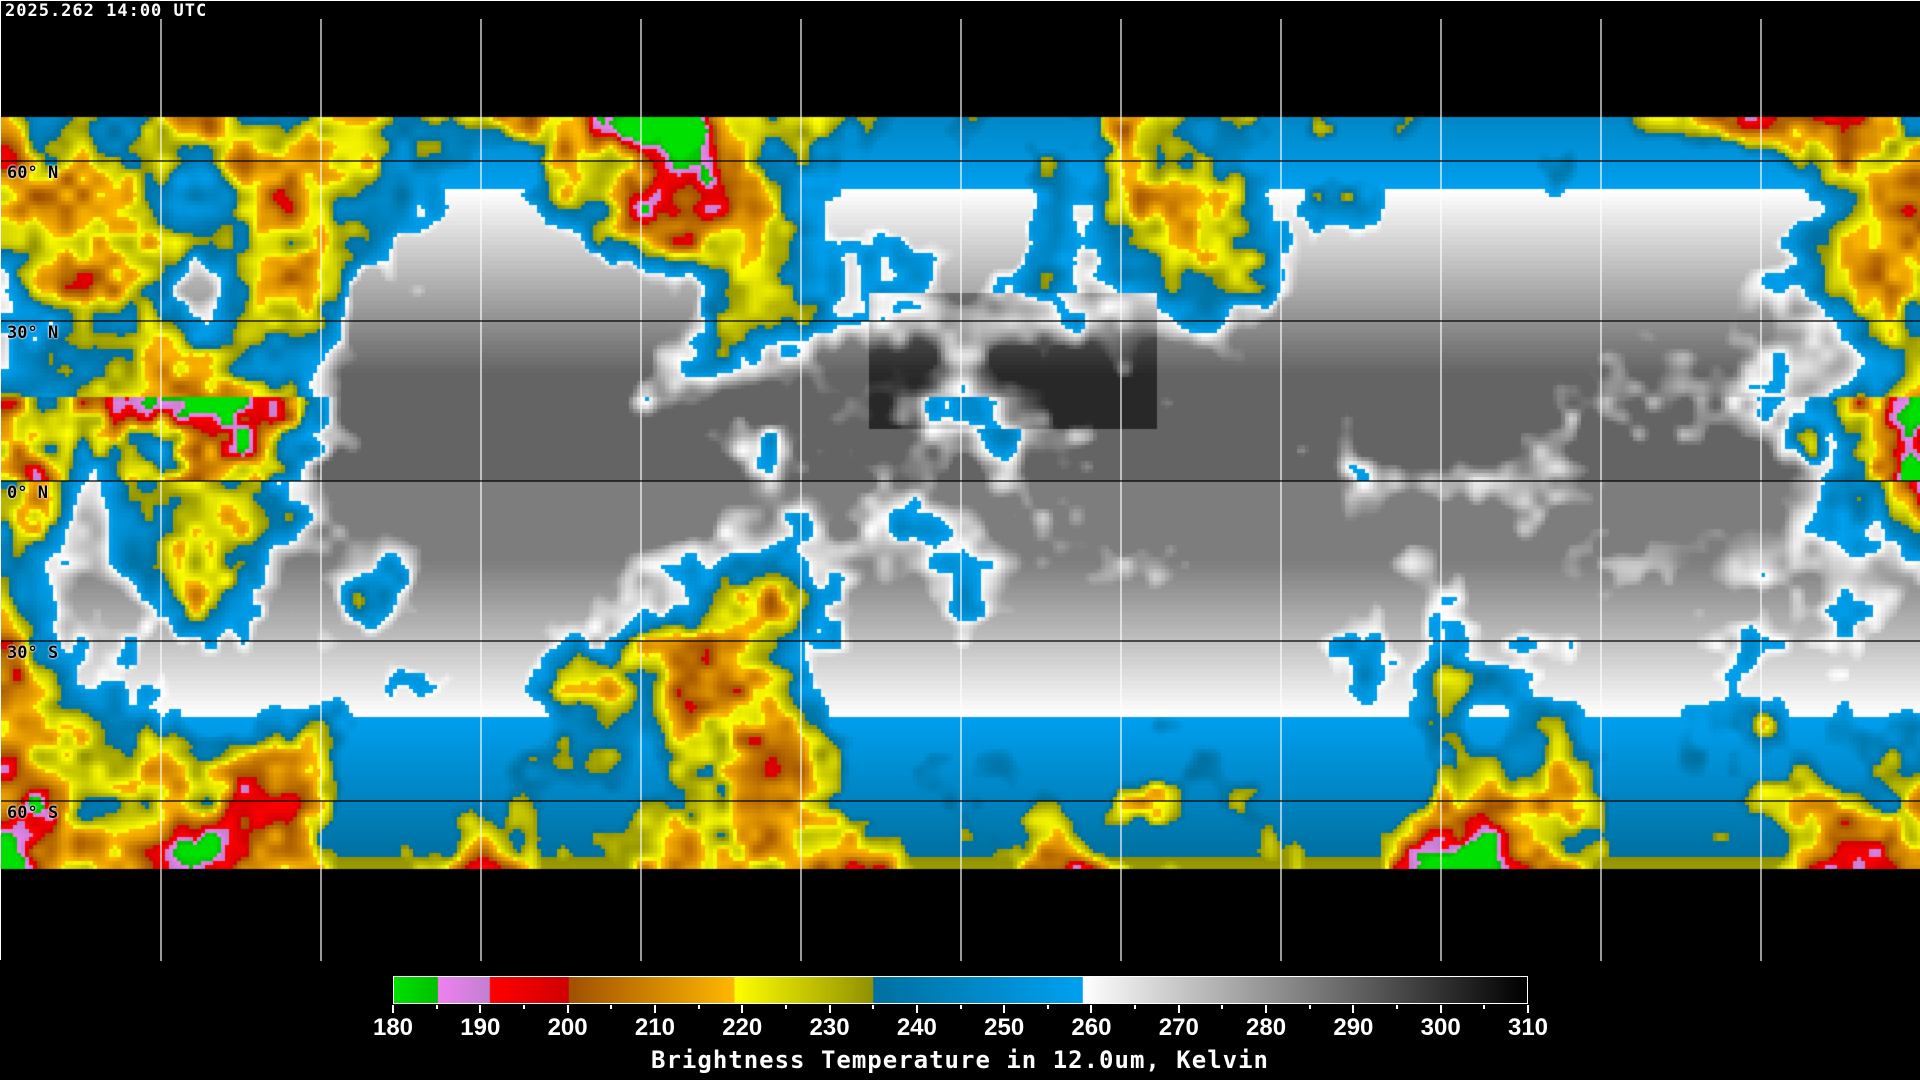 This screenshot has width=1920, height=1080. Describe the element at coordinates (829, 1027) in the screenshot. I see `colorbar-tick-label: 230` at that location.